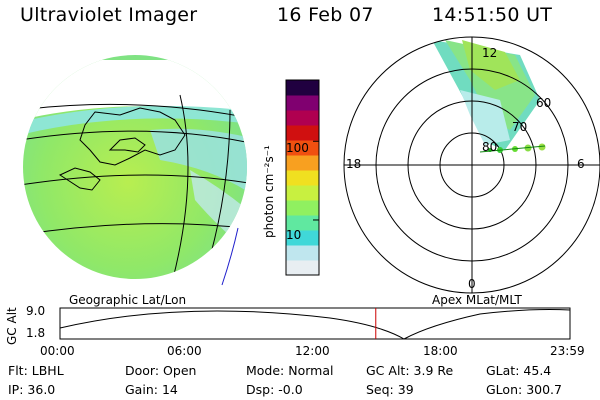 This screenshot has width=600, height=400. What do you see at coordinates (297, 148) in the screenshot?
I see `colorbar-tick-100: 100` at bounding box center [297, 148].